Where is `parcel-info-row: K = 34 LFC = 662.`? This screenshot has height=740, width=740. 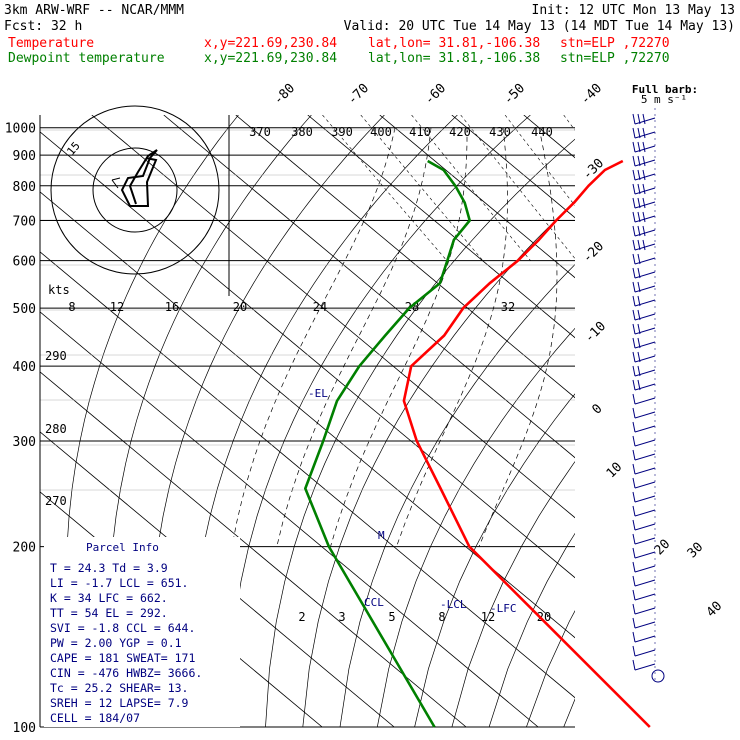 parcel-info-row: K = 34 LFC = 662. is located at coordinates (109, 598).